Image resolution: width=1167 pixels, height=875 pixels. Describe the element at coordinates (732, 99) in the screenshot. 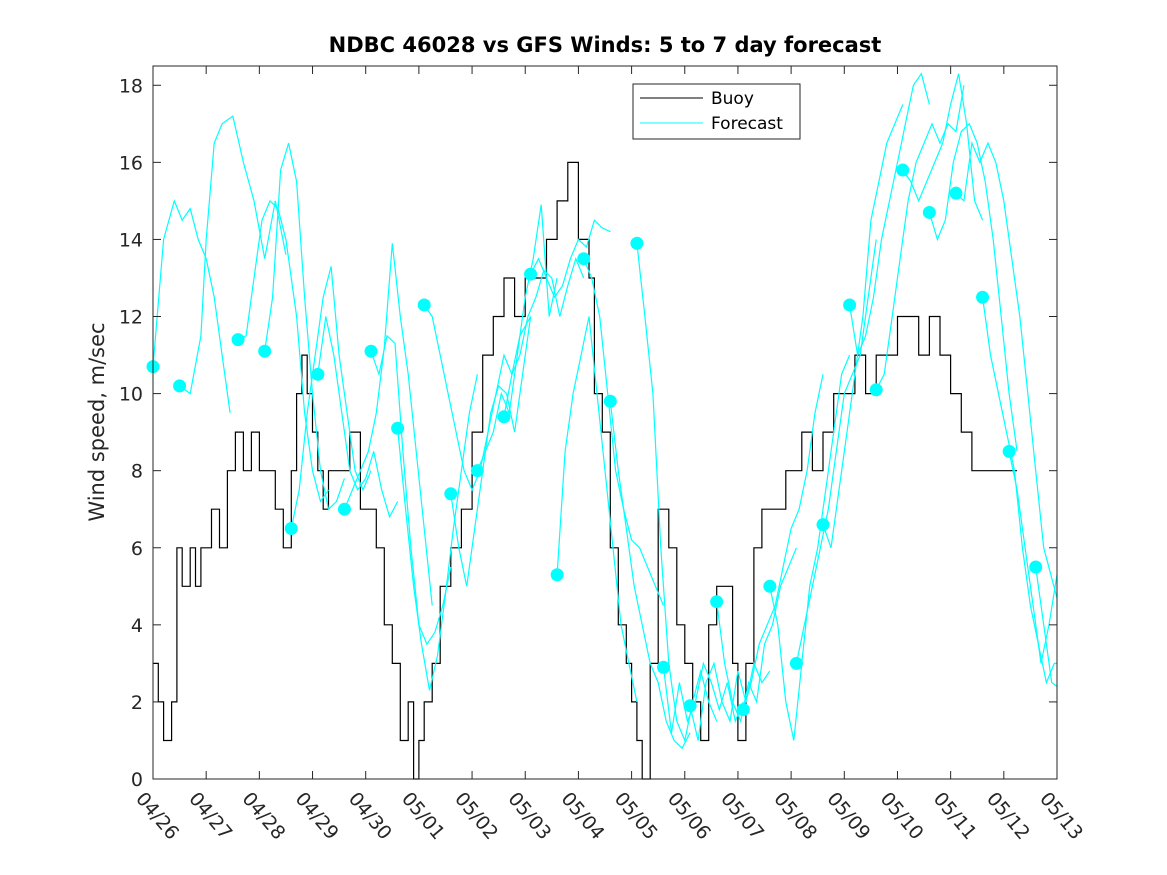

I see `legend-buoy-label: Buoy` at that location.